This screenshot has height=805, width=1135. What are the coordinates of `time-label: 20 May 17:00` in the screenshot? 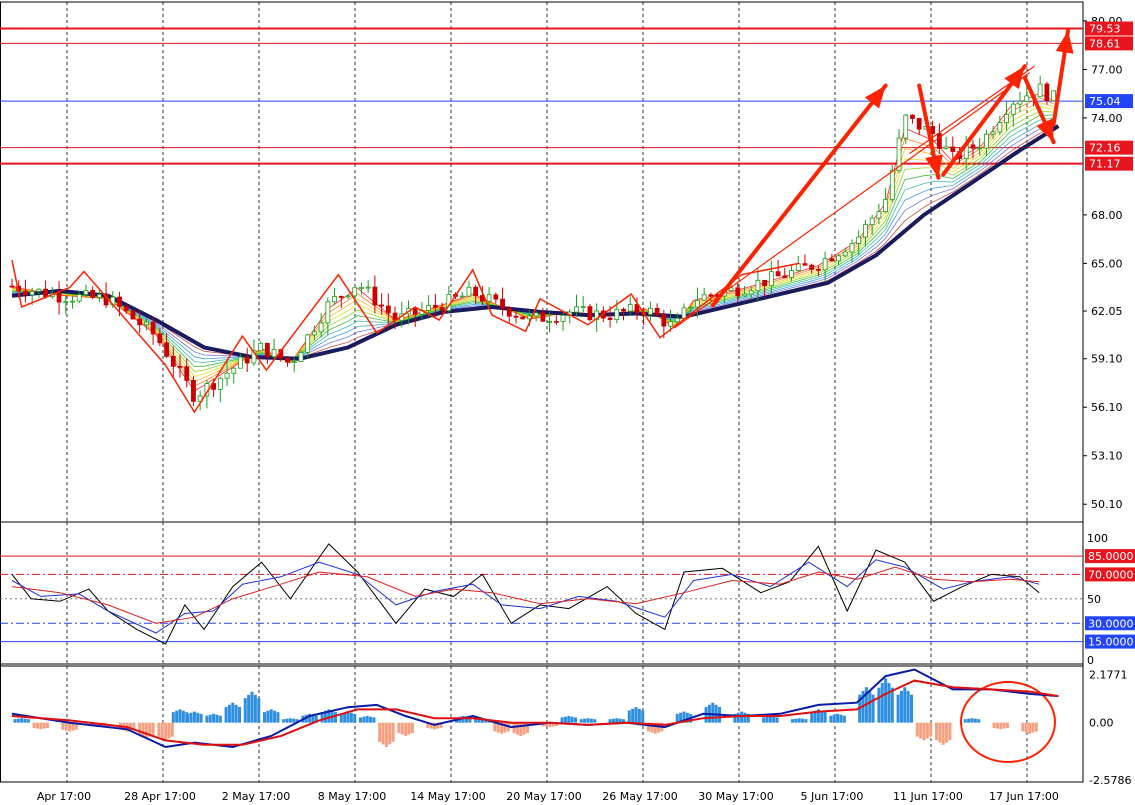 It's located at (543, 796).